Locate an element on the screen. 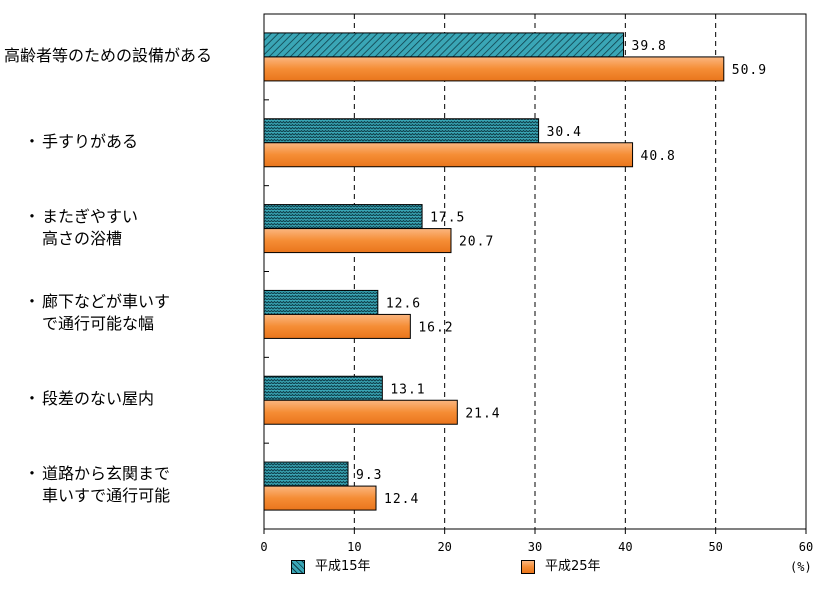 Image resolution: width=840 pixels, height=614 pixels. x-tick-label: 60 is located at coordinates (806, 547).